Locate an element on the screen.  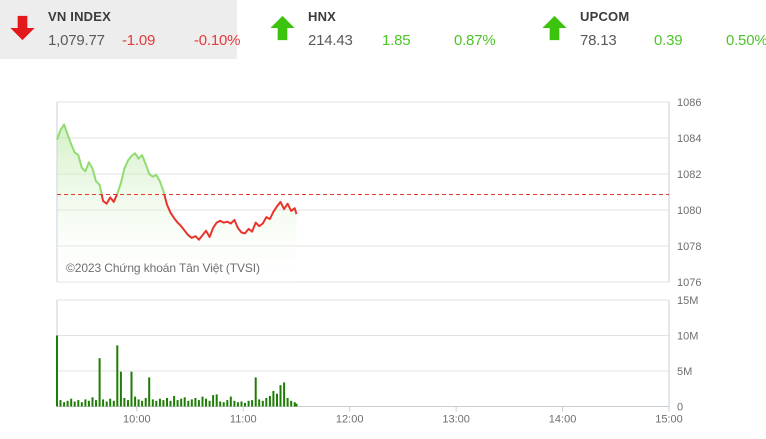
ticker-vnindex: VN INDEX 1,079.77 -1.09 -0.10% is located at coordinates (120, 29).